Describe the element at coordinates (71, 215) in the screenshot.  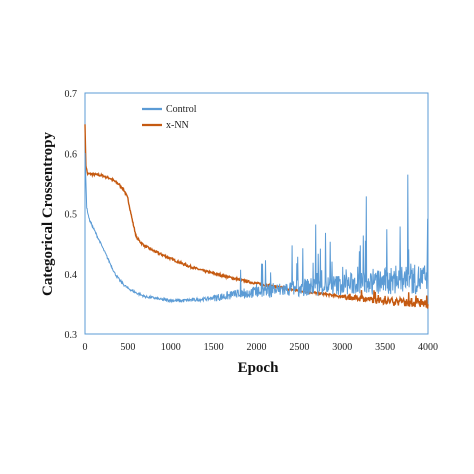
I see `y-tick-label: 0.5` at that location.